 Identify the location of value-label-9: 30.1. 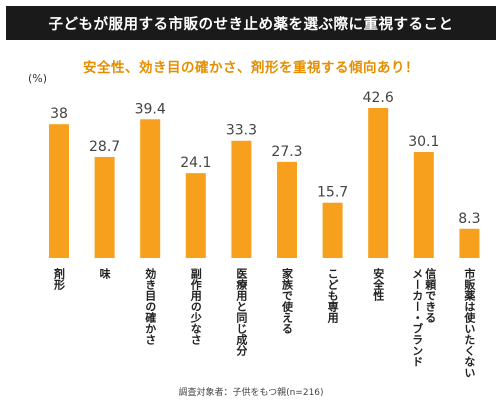
(423, 142).